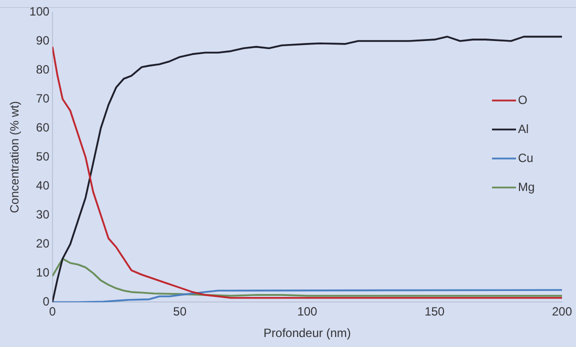 This screenshot has width=576, height=347. What do you see at coordinates (43, 98) in the screenshot?
I see `y-tick-label: 70` at bounding box center [43, 98].